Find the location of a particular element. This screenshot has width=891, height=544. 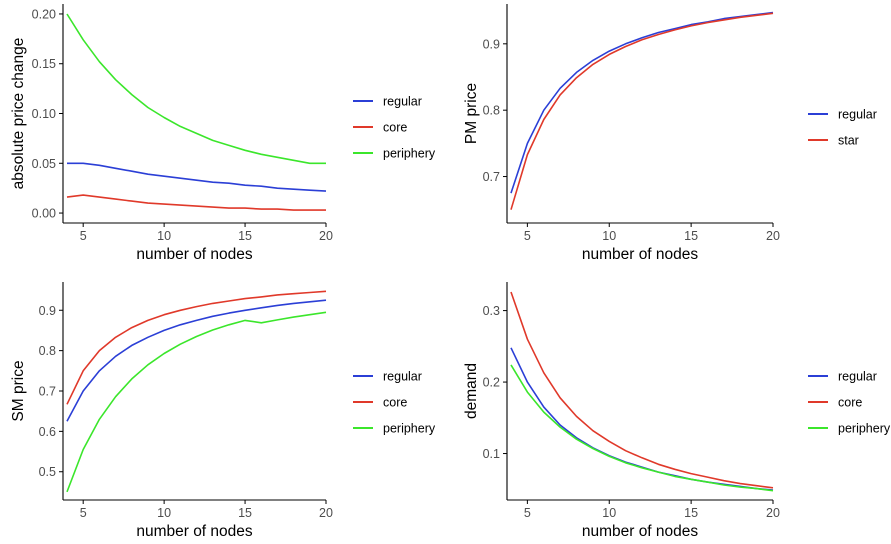

y-tick-label: 0.6 is located at coordinates (47, 432).